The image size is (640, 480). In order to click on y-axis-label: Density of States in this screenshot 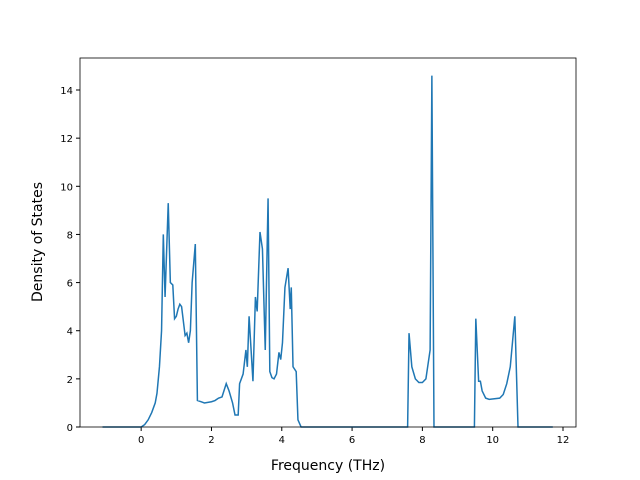, I will do `click(38, 242)`.